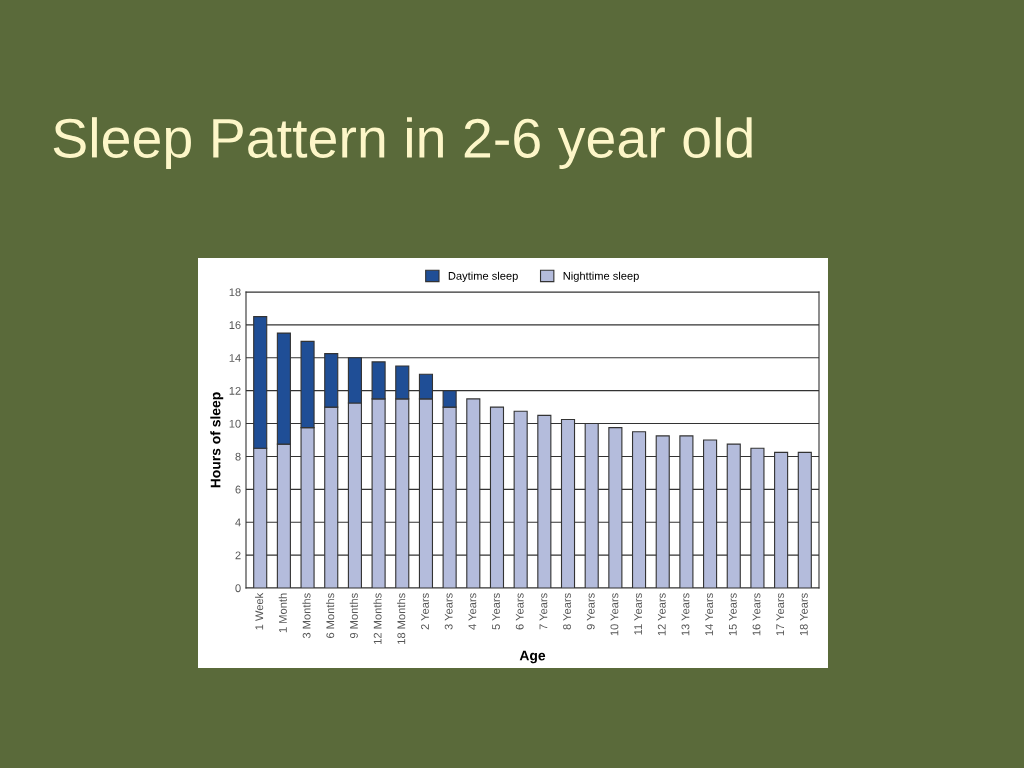 The width and height of the screenshot is (1024, 768). What do you see at coordinates (638, 614) in the screenshot?
I see `x-tick-label: 11 Years` at bounding box center [638, 614].